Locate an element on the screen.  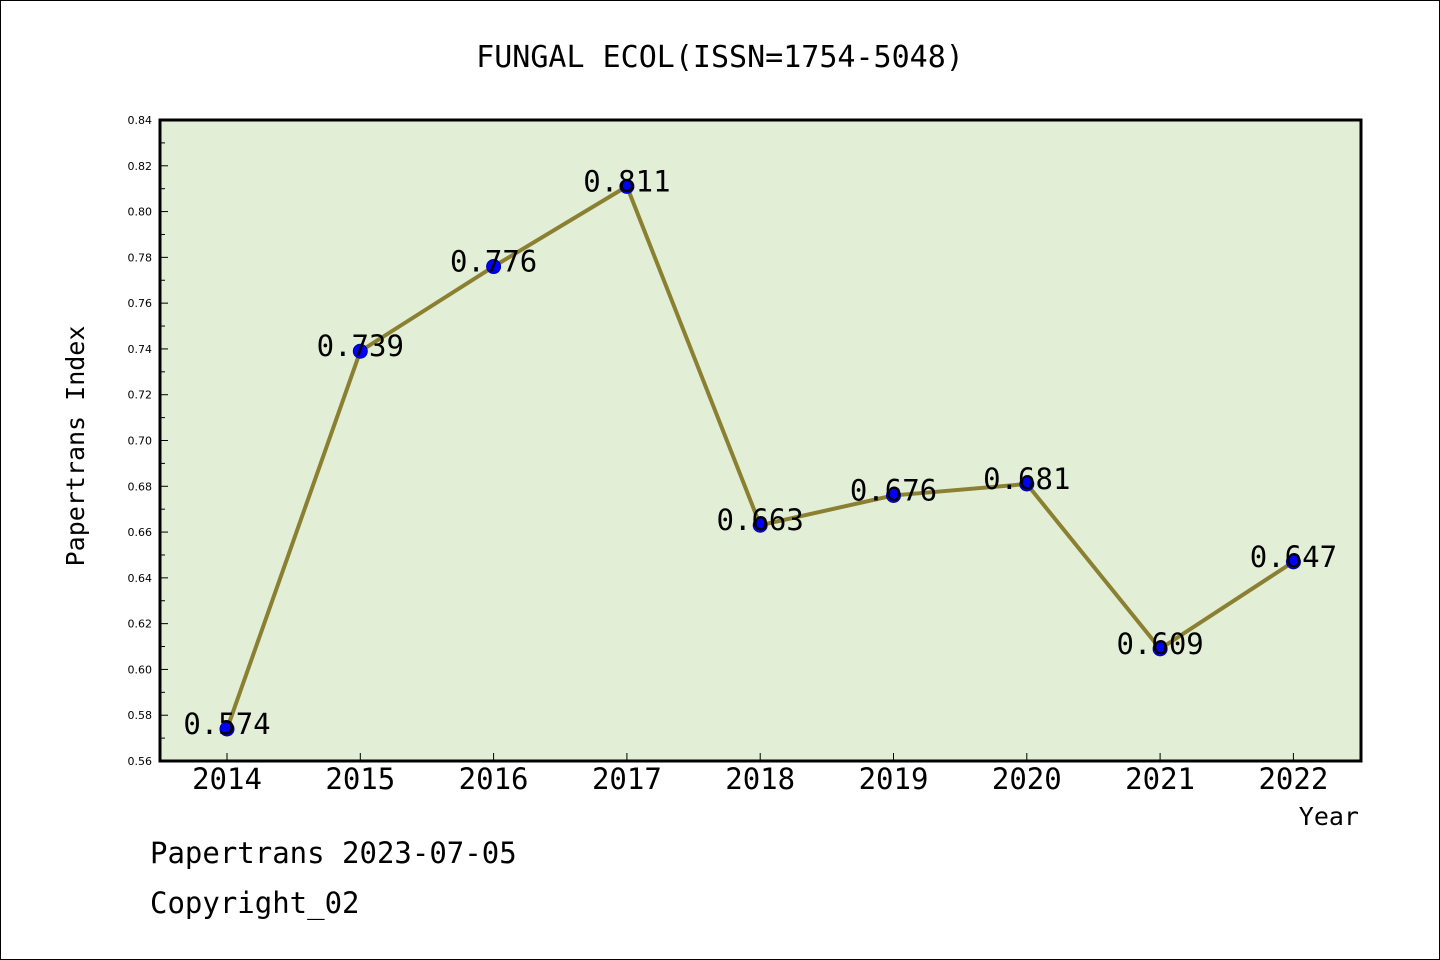
data-label: 0.609 is located at coordinates (1159, 644).